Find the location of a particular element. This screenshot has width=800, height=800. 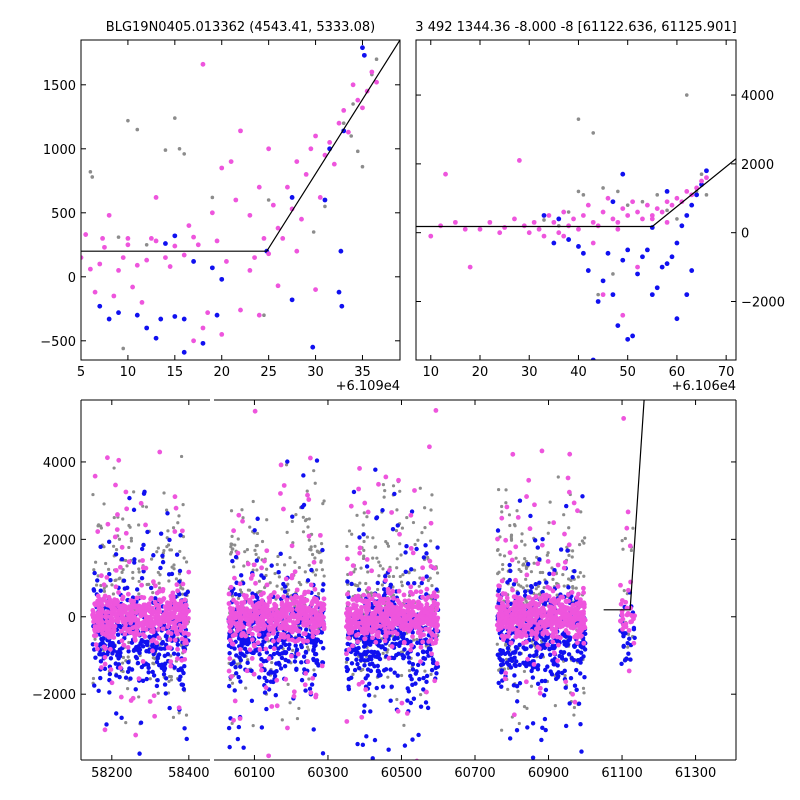

y-tick-label: 0 is located at coordinates (745, 234).